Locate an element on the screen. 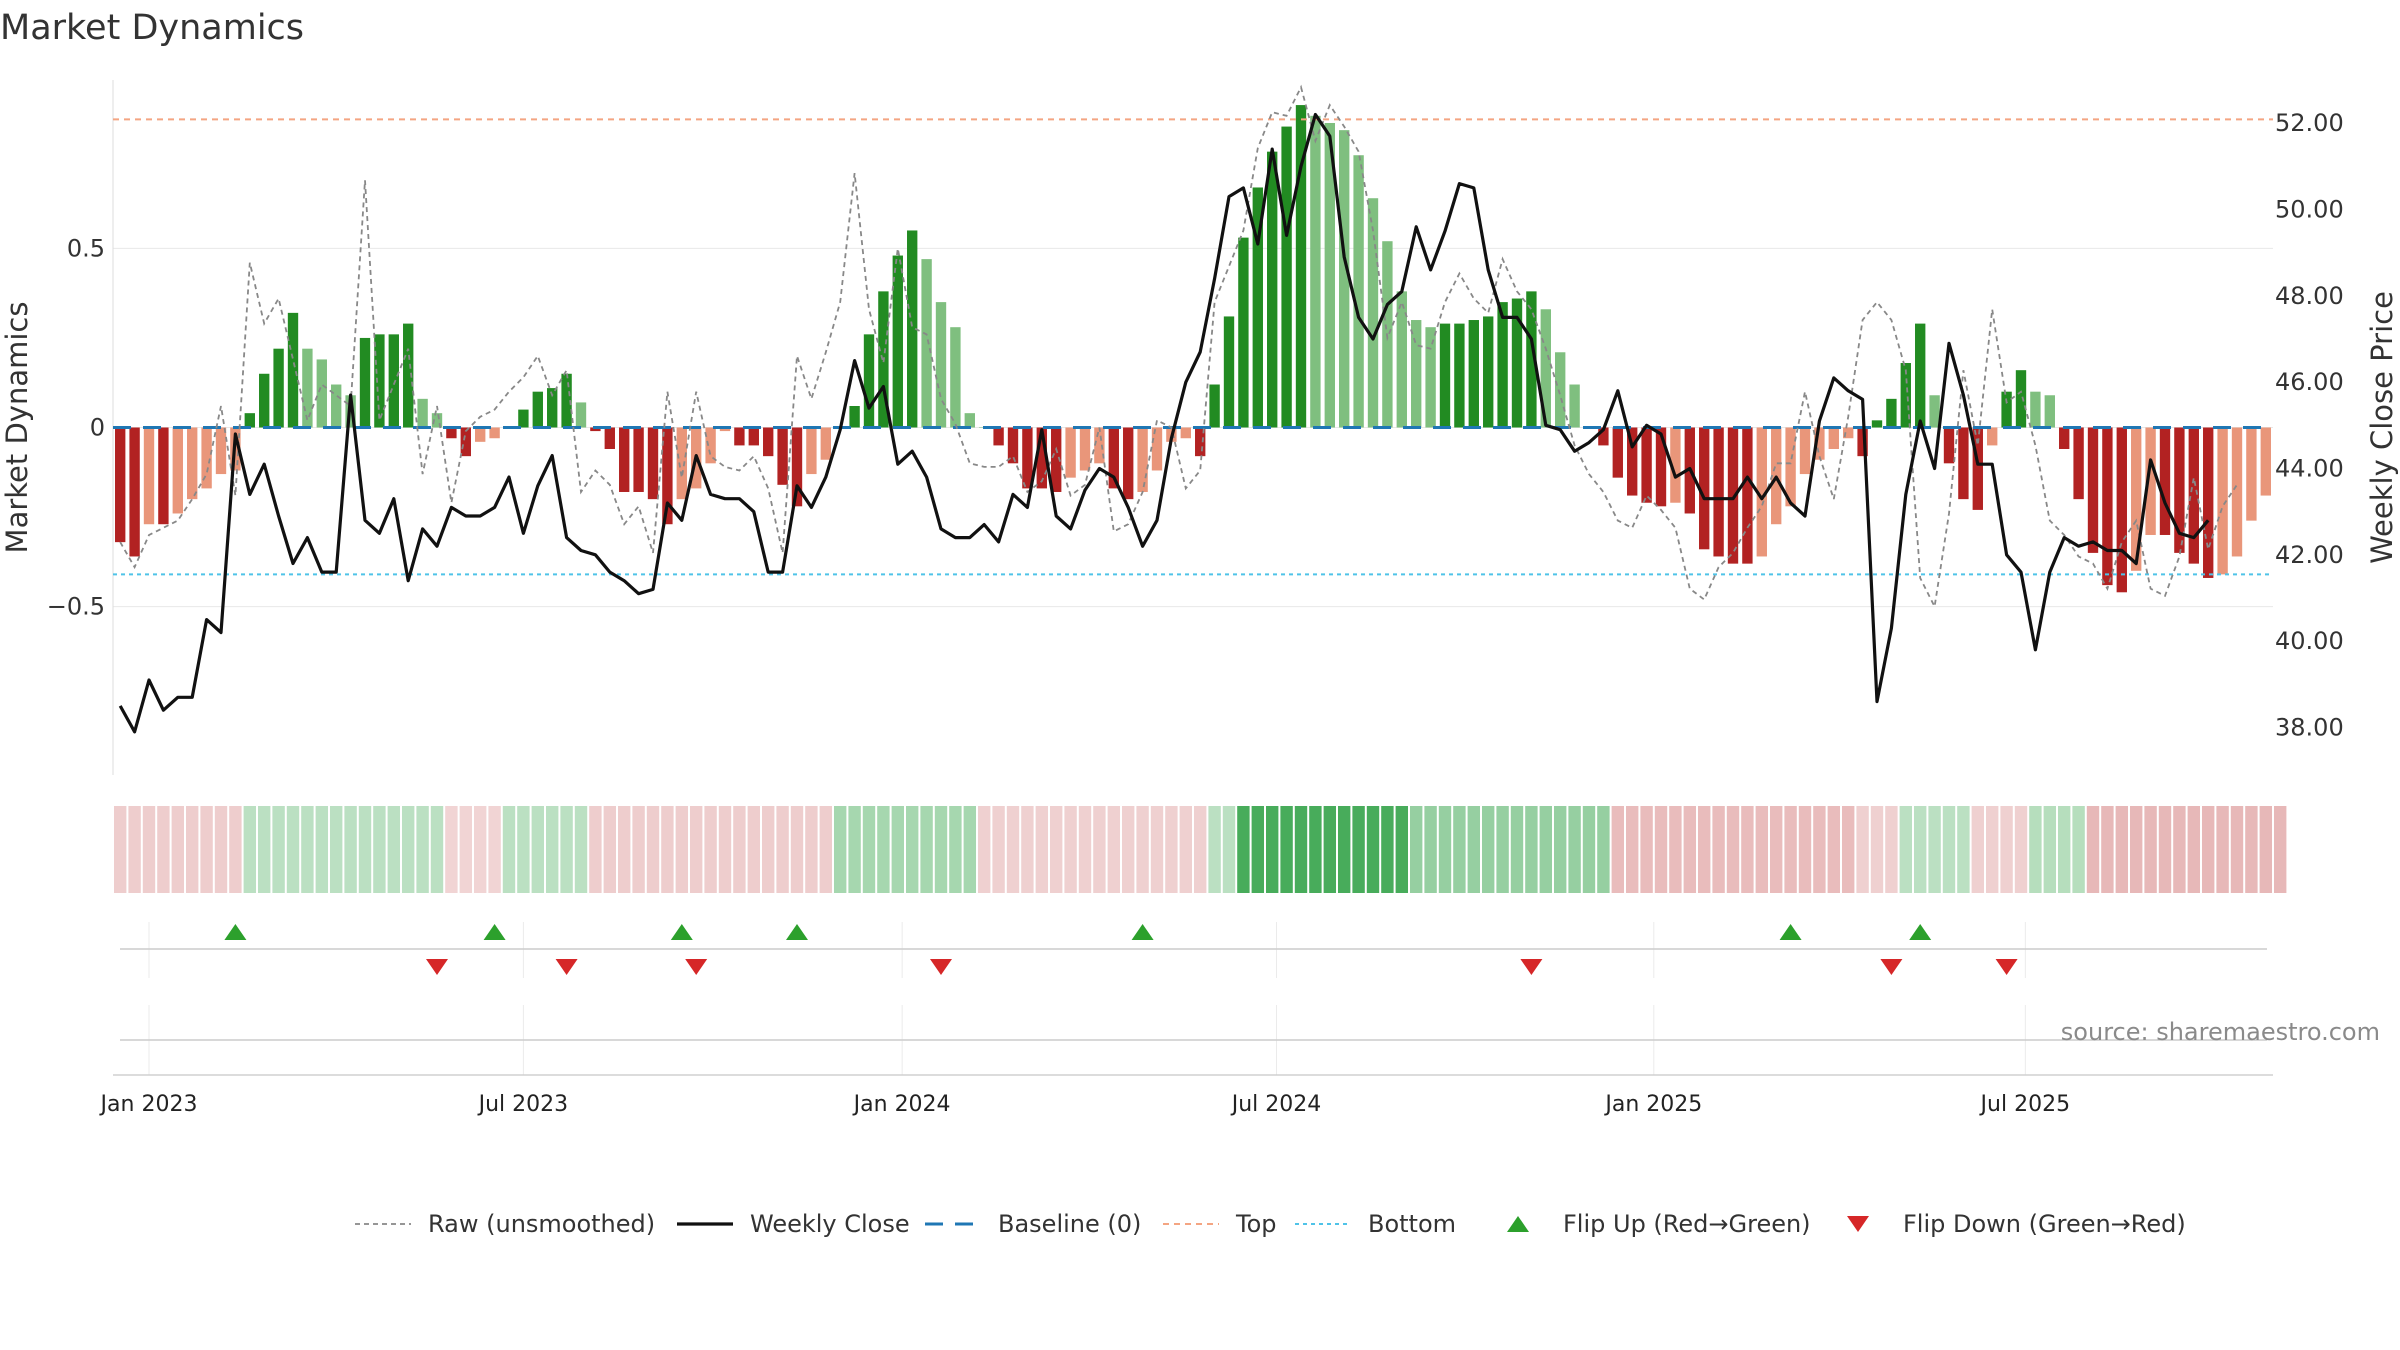 The height and width of the screenshot is (1350, 2400). x-tick-label: Jul 2024 is located at coordinates (1276, 1104).